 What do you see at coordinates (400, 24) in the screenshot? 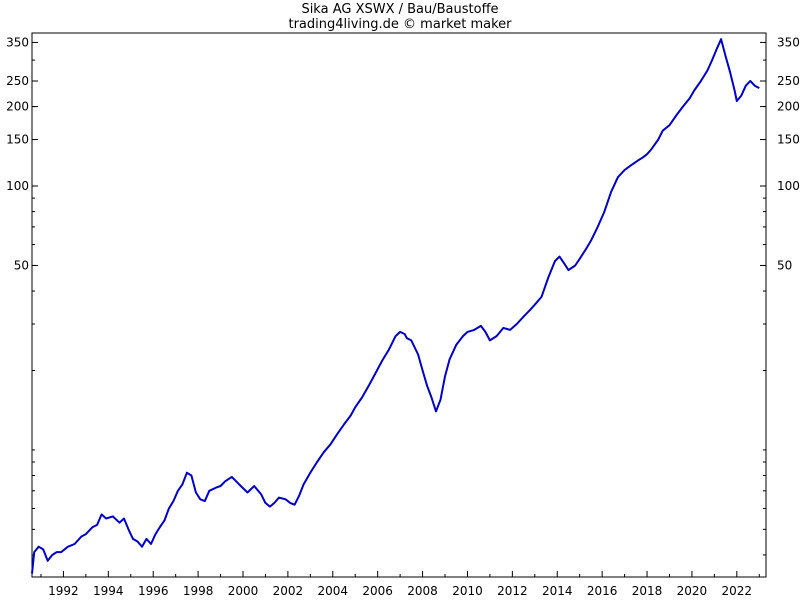
I see `chart-subtitle: trading4living.de © market maker` at bounding box center [400, 24].